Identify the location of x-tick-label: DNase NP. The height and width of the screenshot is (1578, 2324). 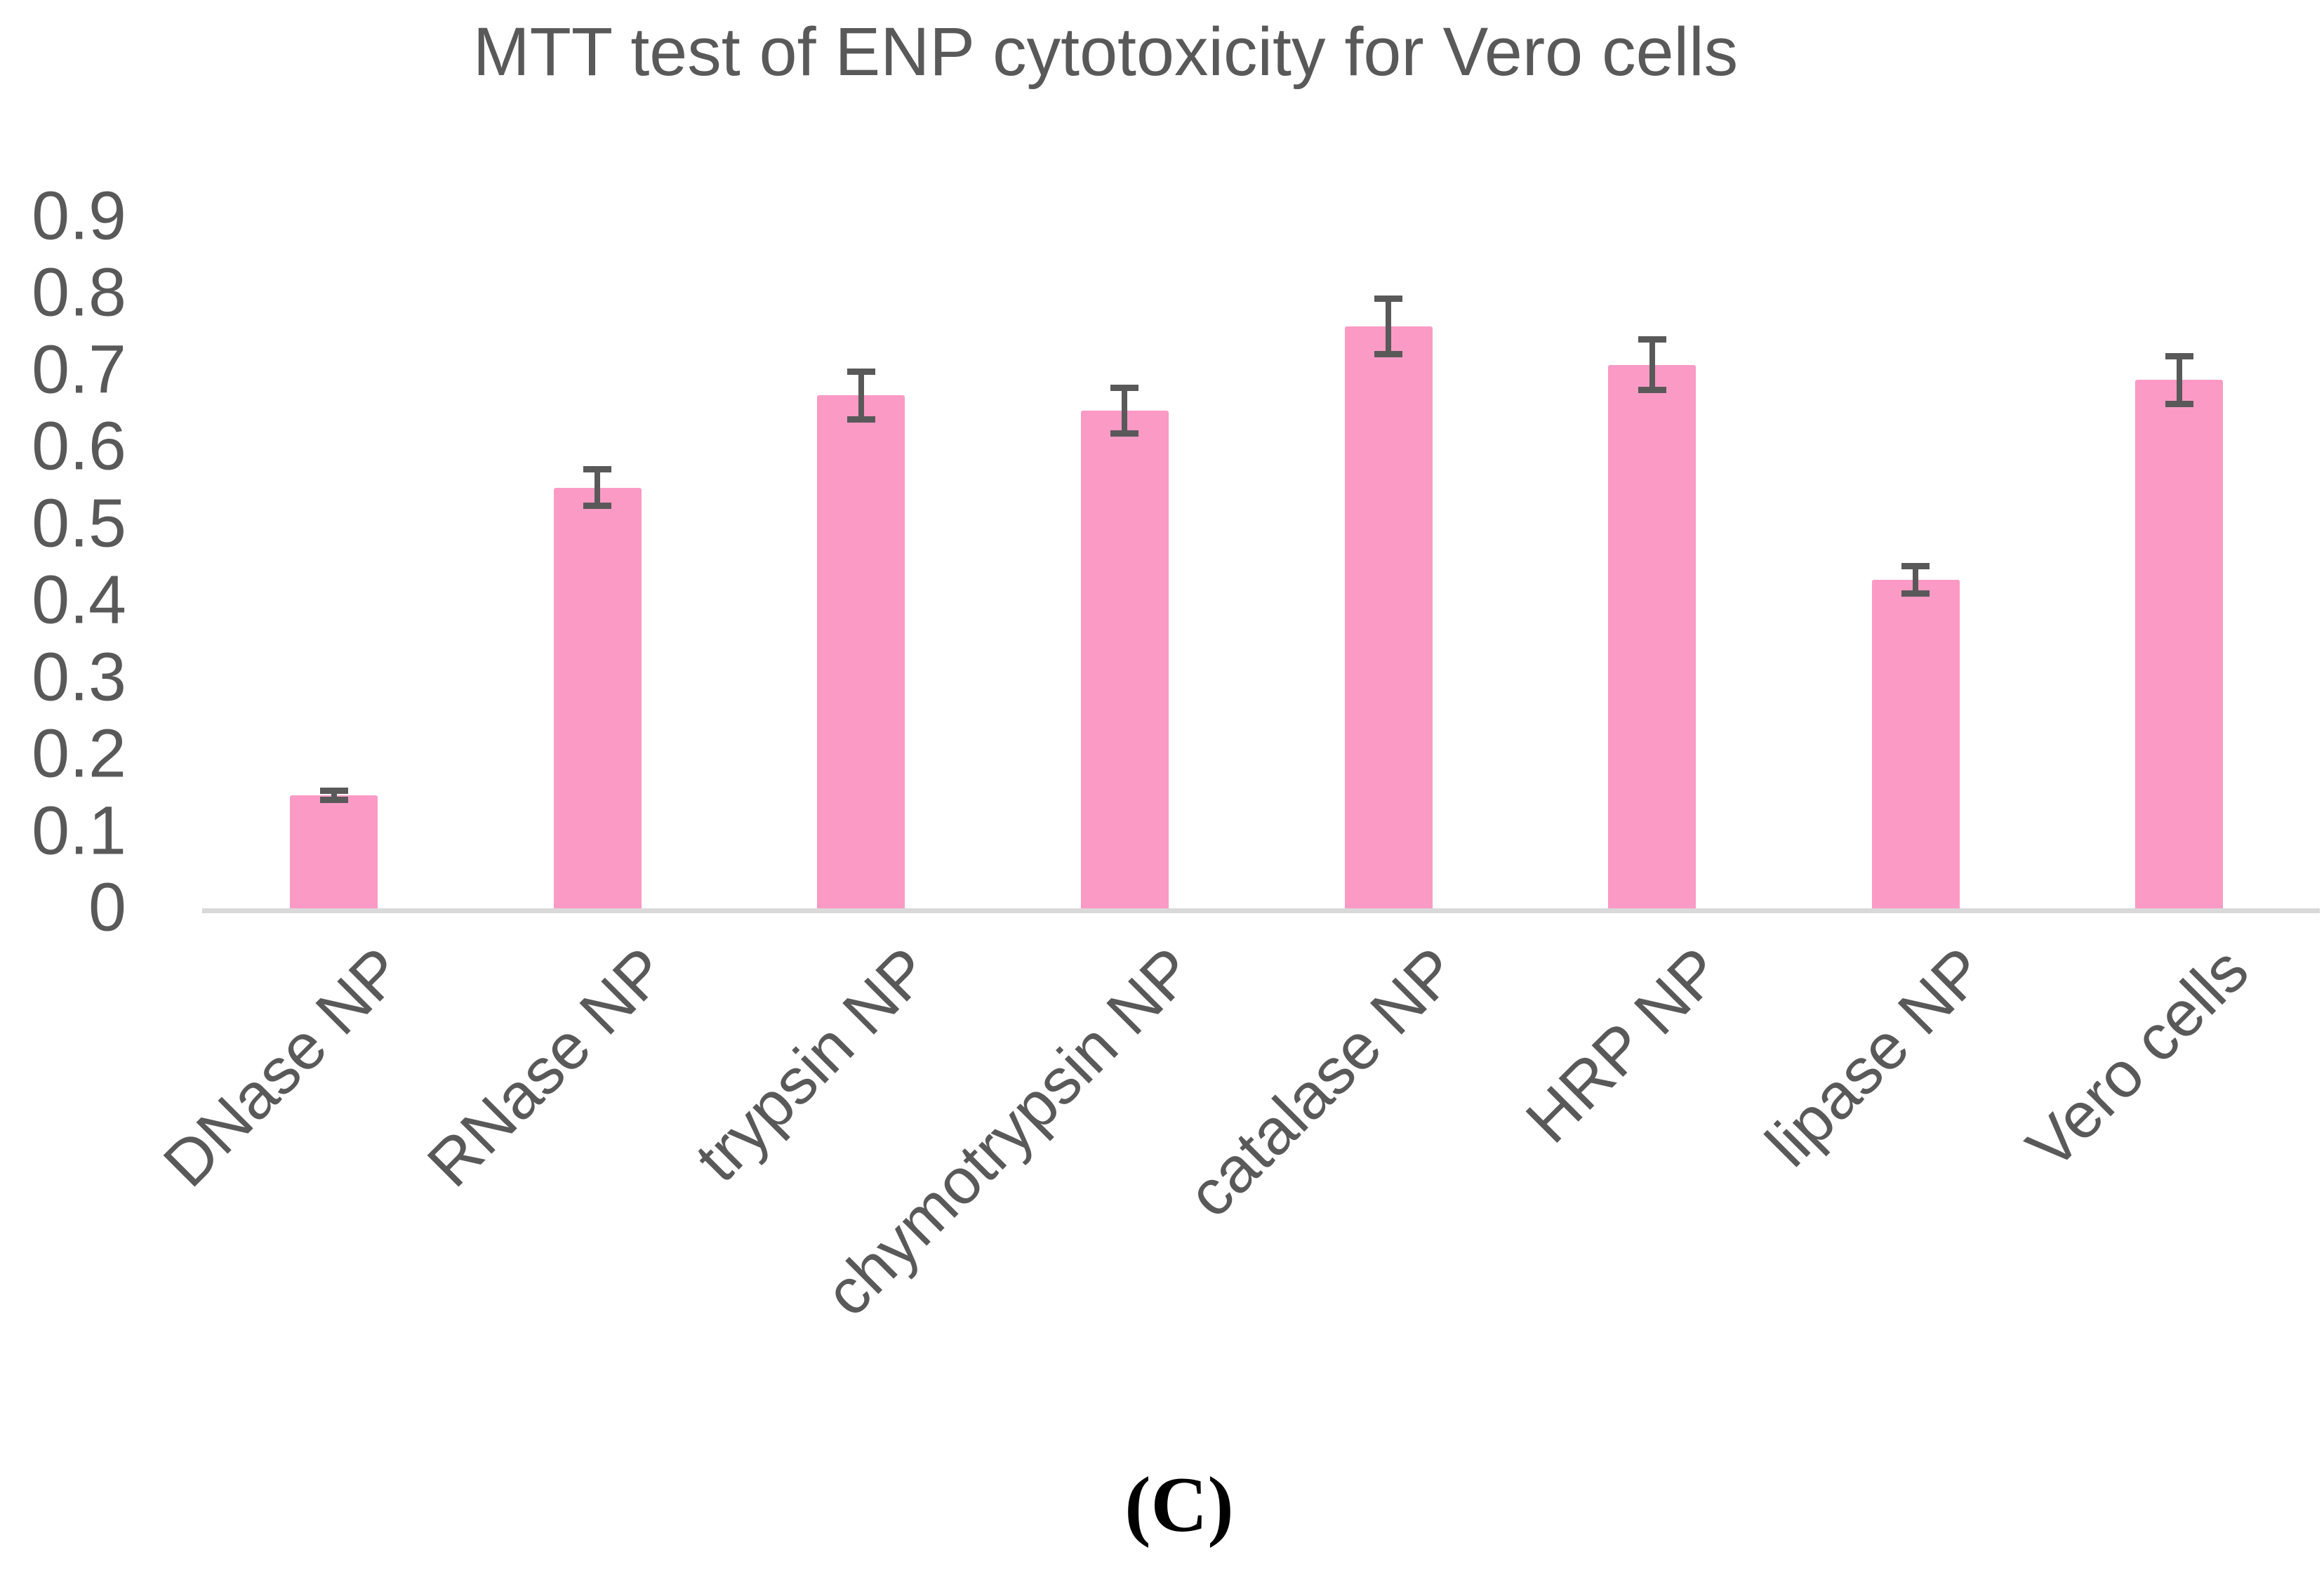
(283, 1067).